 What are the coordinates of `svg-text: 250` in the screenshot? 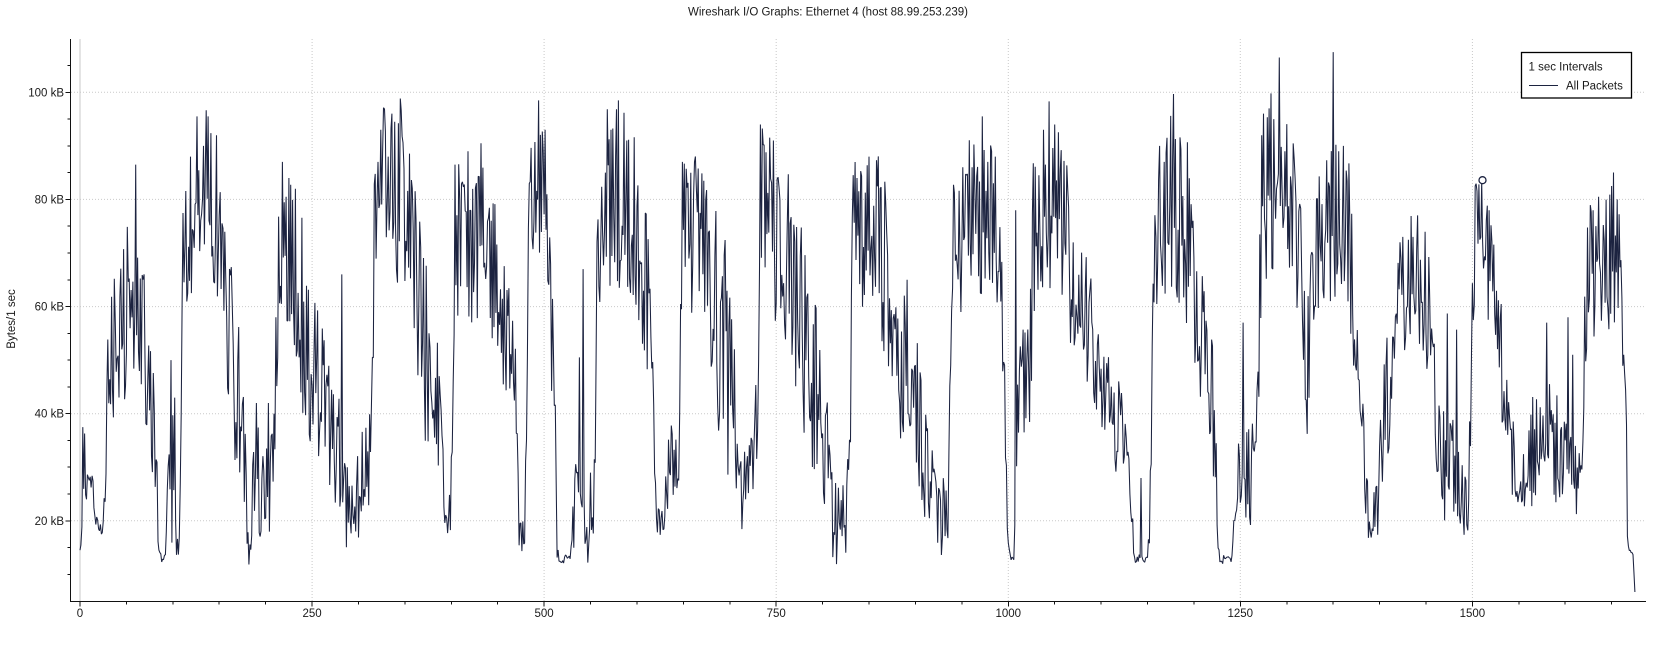 It's located at (312, 614).